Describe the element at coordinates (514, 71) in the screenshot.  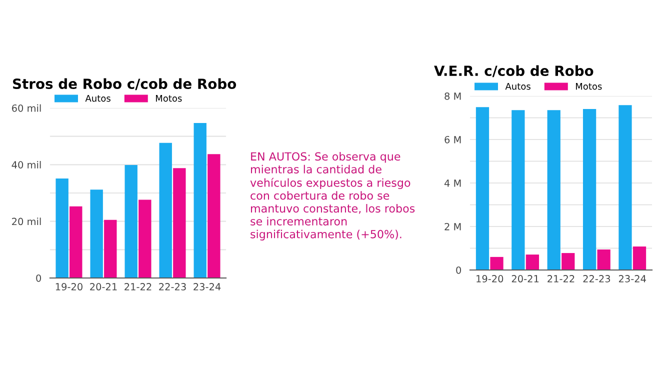
I see `chart-title: V.E.R. c/cob de Robo` at that location.